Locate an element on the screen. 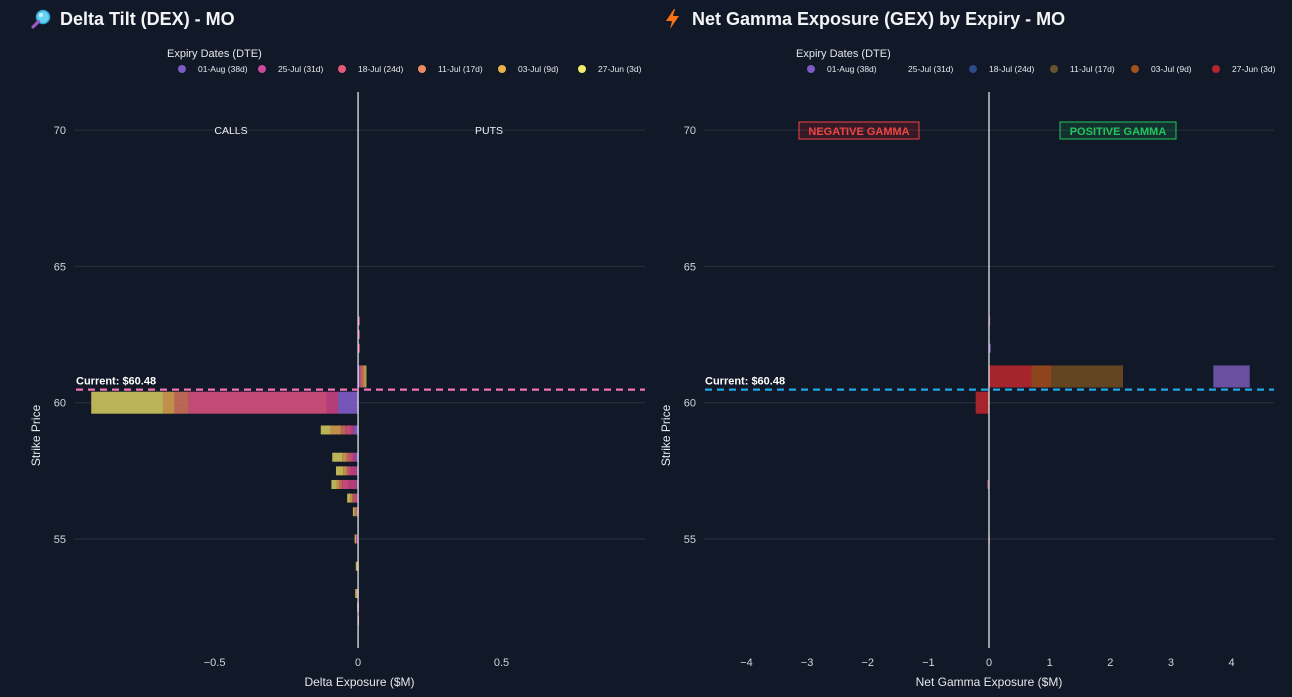  y-tick-label: 65 is located at coordinates (690, 267).